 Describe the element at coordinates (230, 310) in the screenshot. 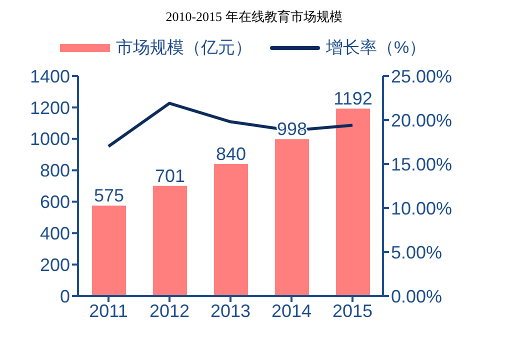

I see `x-tick-label: 2013` at that location.